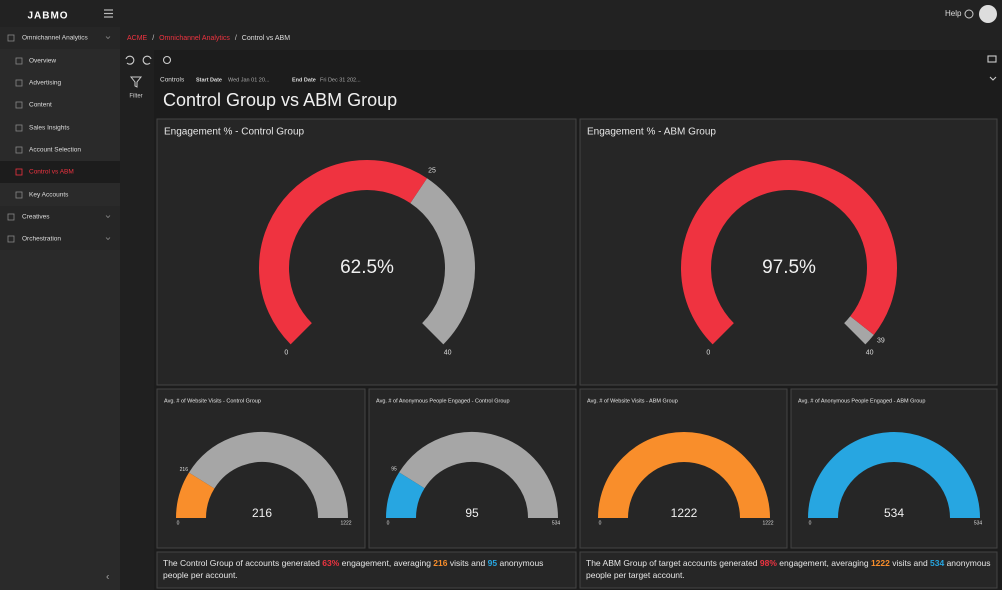 The image size is (1002, 590). I want to click on page-title: Control Group vs ABM Group, so click(280, 100).